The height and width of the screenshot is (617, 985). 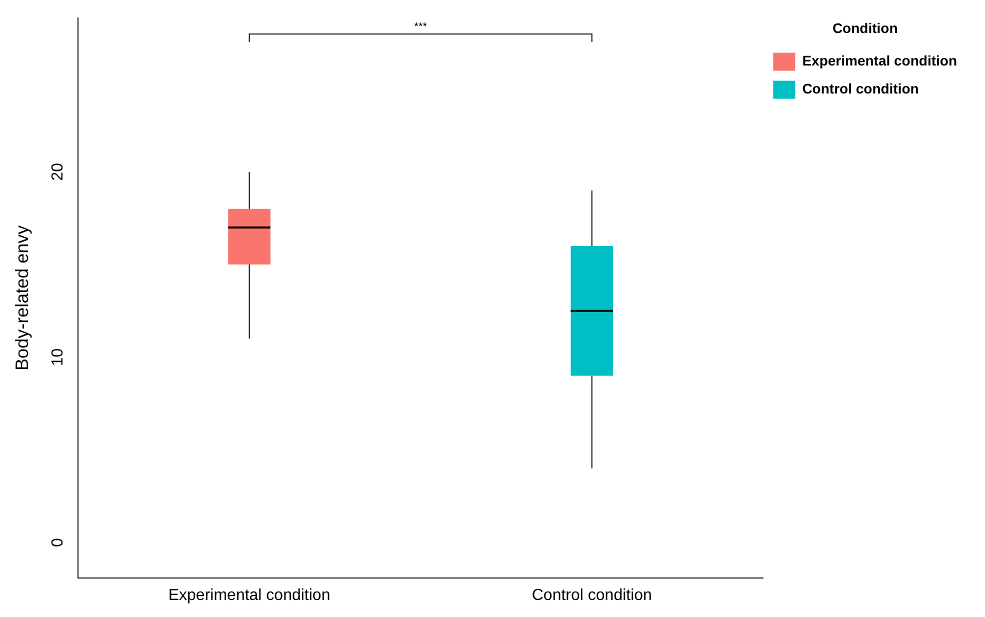 I want to click on y-tick-label: 10, so click(x=57, y=357).